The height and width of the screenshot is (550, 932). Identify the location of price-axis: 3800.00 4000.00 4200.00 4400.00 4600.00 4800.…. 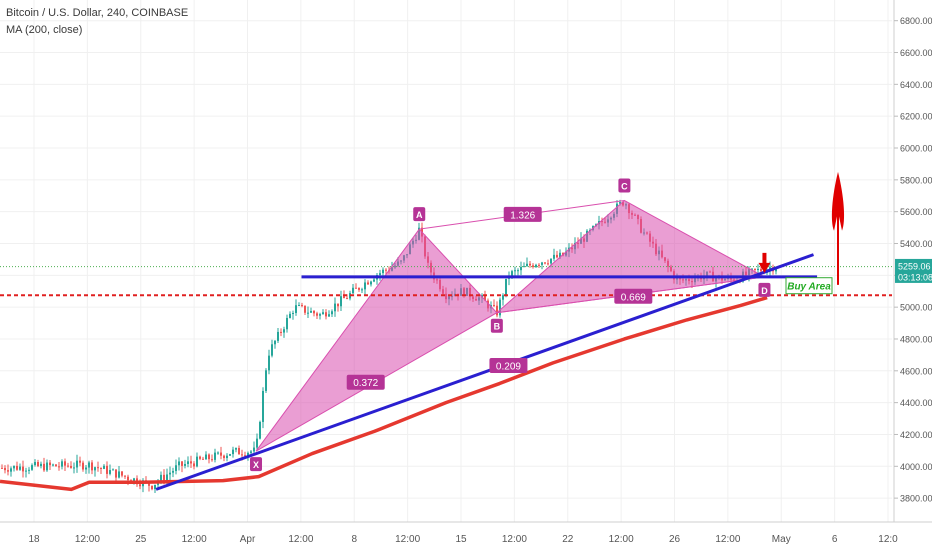
(912, 261).